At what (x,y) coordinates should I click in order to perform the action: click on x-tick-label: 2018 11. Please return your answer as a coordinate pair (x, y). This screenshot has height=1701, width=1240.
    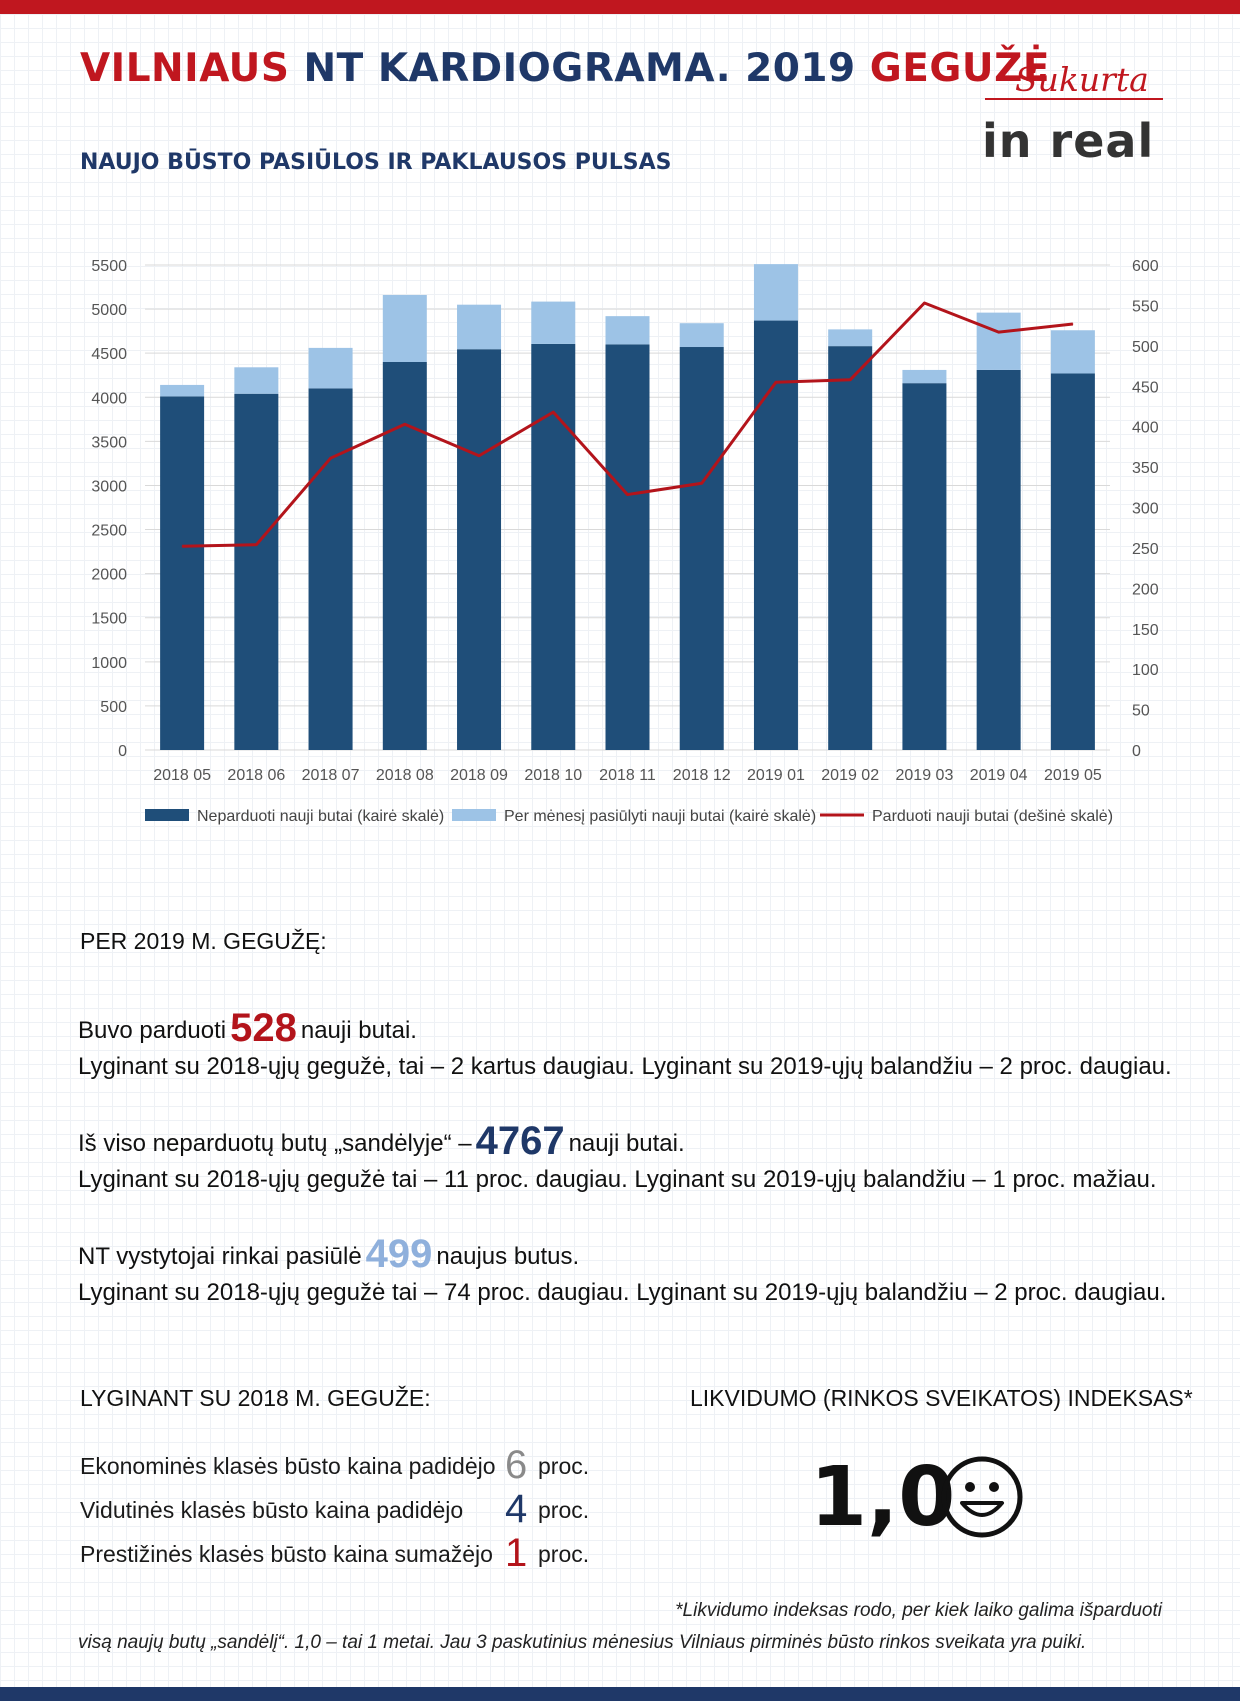
    Looking at the image, I should click on (627, 775).